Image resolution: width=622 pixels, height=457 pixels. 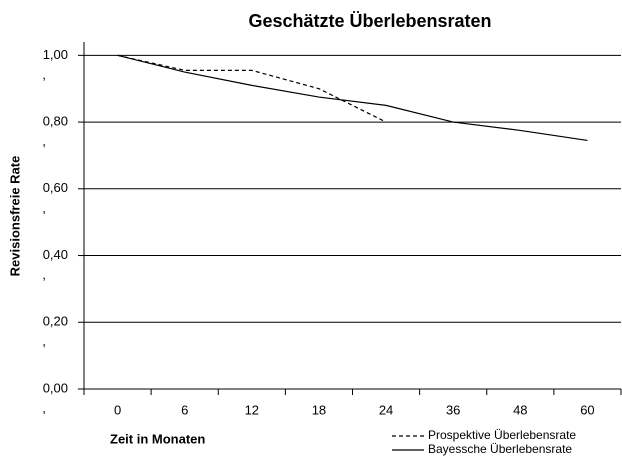 What do you see at coordinates (55, 254) in the screenshot?
I see `y-tick-label: 0,40` at bounding box center [55, 254].